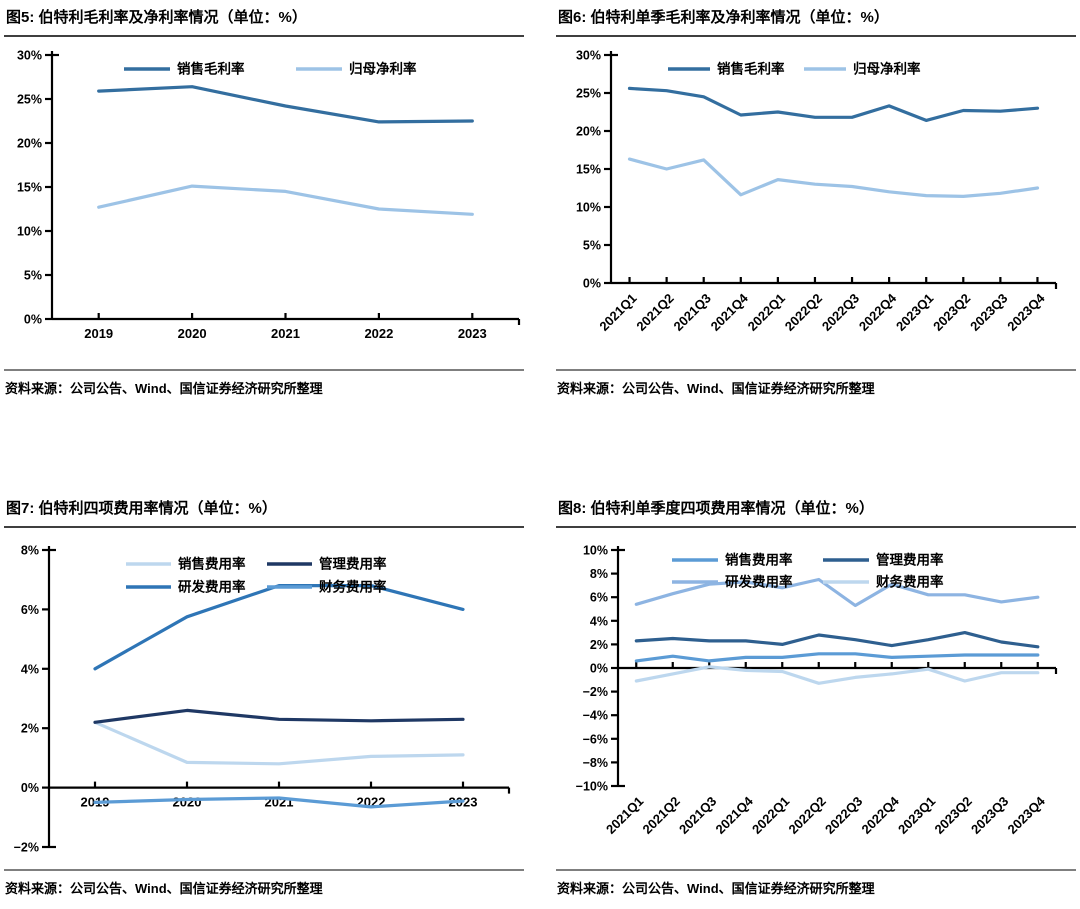 Image resolution: width=1080 pixels, height=909 pixels. I want to click on y-tick-label: 6%, so click(599, 598).